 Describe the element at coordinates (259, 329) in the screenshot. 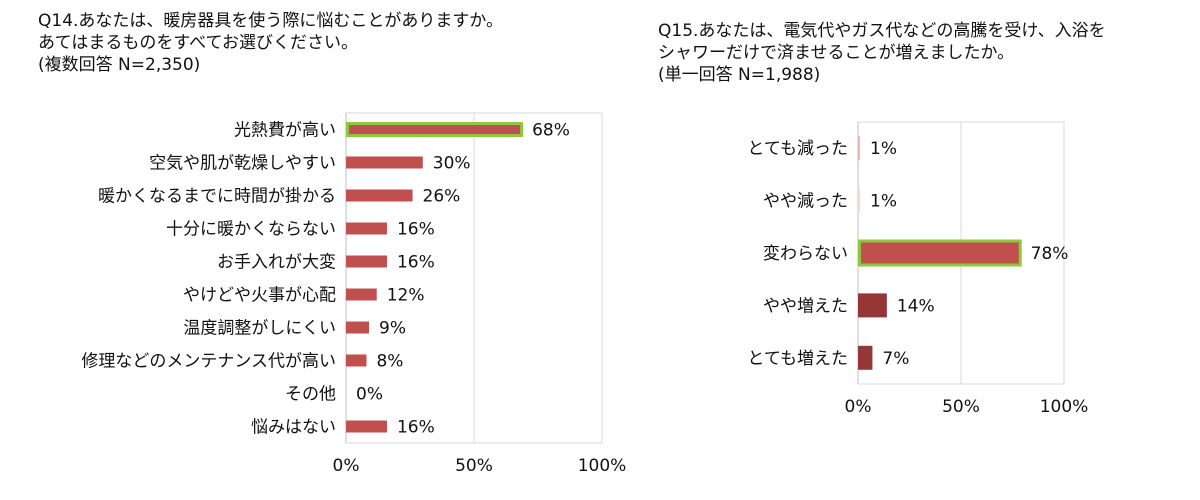

I see `category-label: 温度調整がしにくい` at that location.